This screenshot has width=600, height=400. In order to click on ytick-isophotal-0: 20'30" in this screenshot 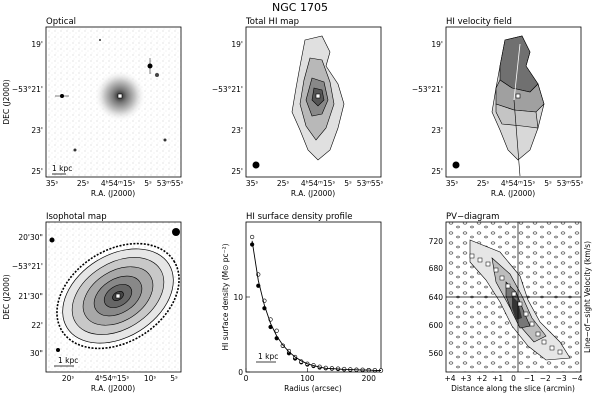, I will do `click(30, 237)`.